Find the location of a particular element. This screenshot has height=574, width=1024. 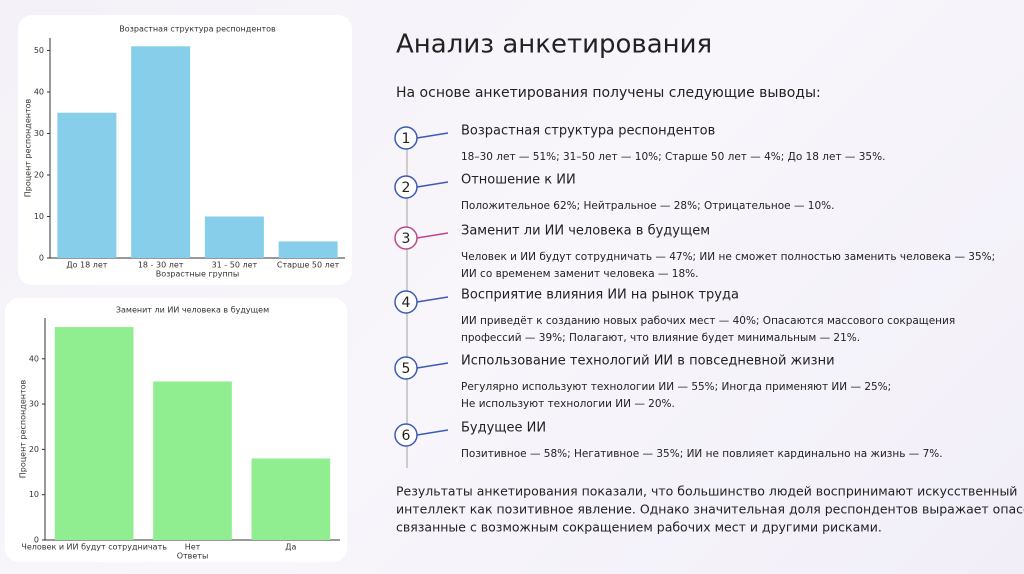

chart-title: Возрастная структура респондентов is located at coordinates (197, 29).